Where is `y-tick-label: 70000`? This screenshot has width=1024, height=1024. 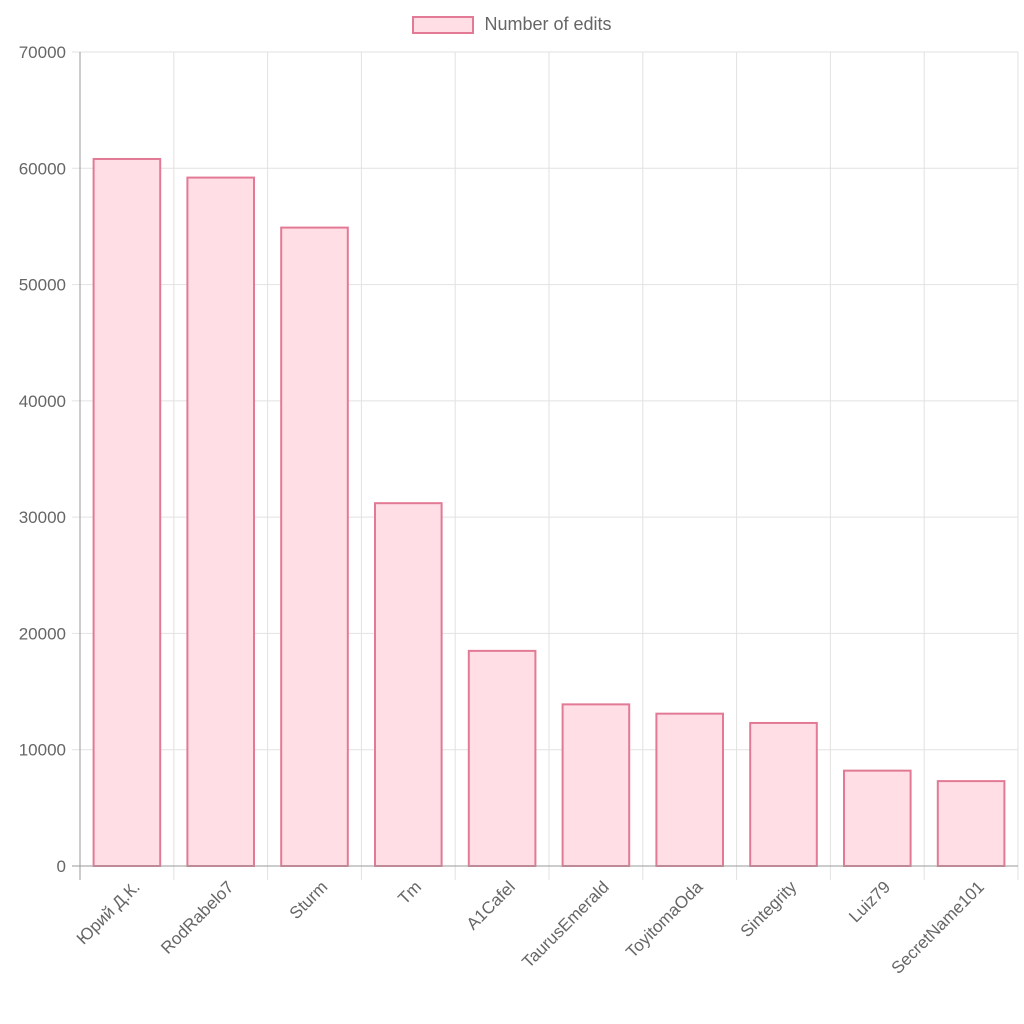 y-tick-label: 70000 is located at coordinates (42, 52).